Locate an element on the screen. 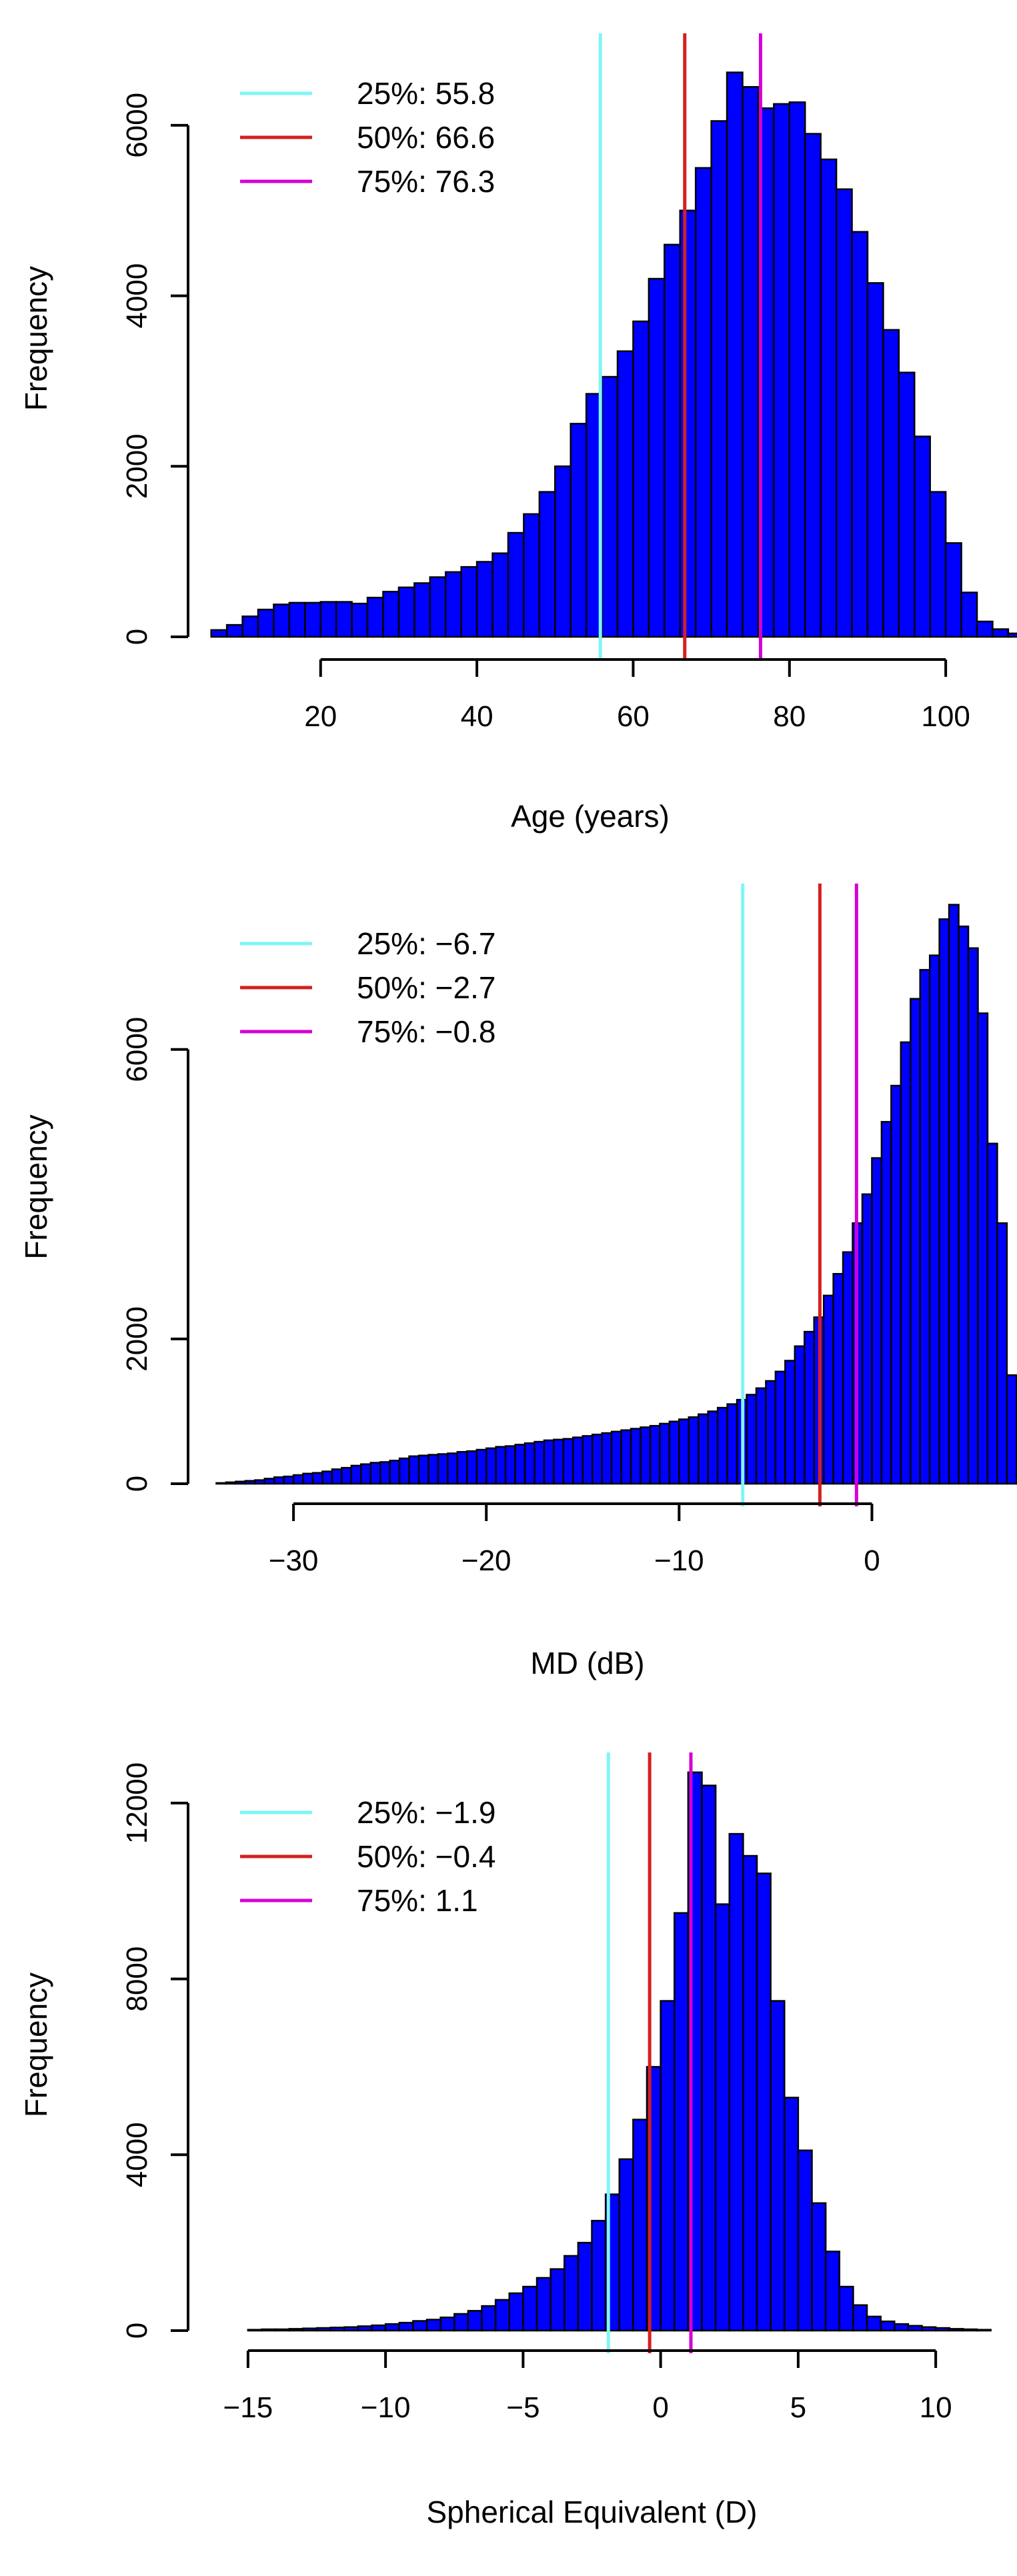  x-tick-label: −20 is located at coordinates (486, 1561).